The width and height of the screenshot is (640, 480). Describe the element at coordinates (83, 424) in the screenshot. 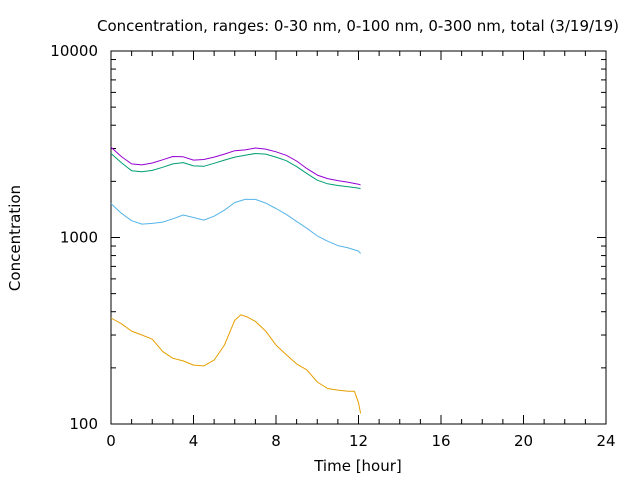

I see `y-tick-label: 100` at that location.